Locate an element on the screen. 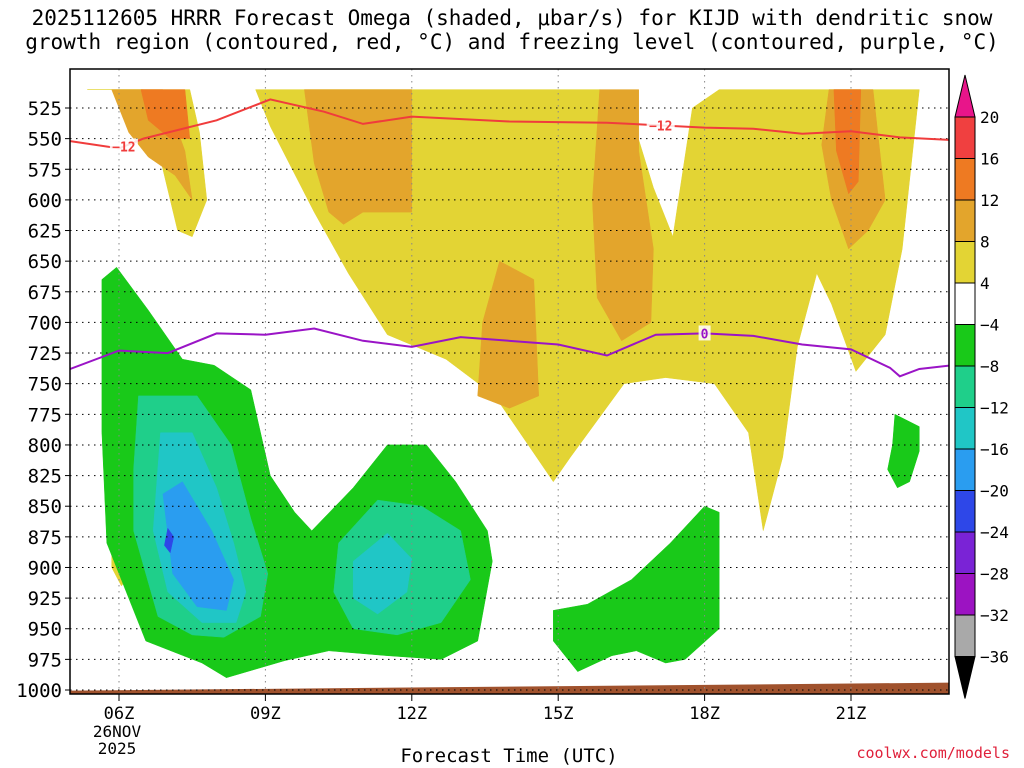 This screenshot has width=1024, height=768. colorbar-label-8: −16 is located at coordinates (994, 449).